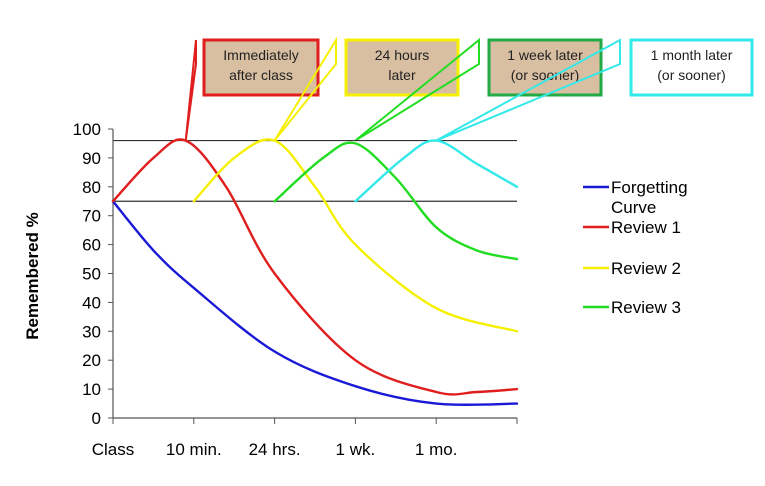 Image resolution: width=765 pixels, height=486 pixels. I want to click on y-tick-label: 10, so click(91, 389).